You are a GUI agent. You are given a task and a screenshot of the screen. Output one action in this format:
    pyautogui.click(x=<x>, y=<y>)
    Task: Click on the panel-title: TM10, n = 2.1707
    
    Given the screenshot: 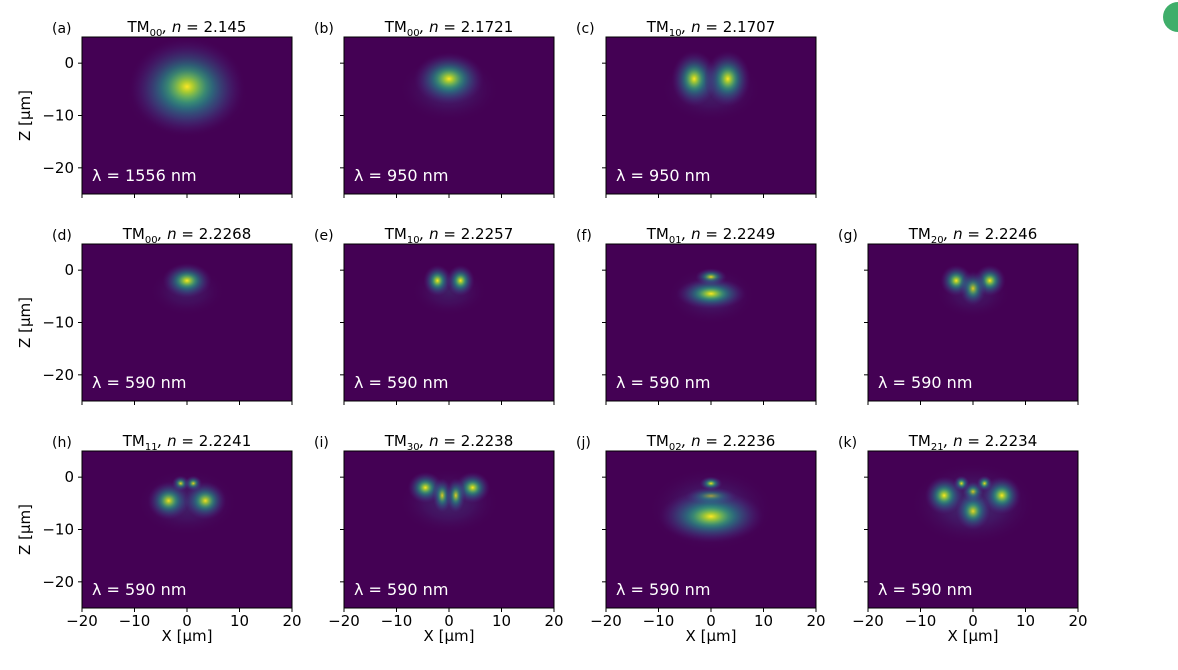 What is the action you would take?
    pyautogui.click(x=711, y=28)
    